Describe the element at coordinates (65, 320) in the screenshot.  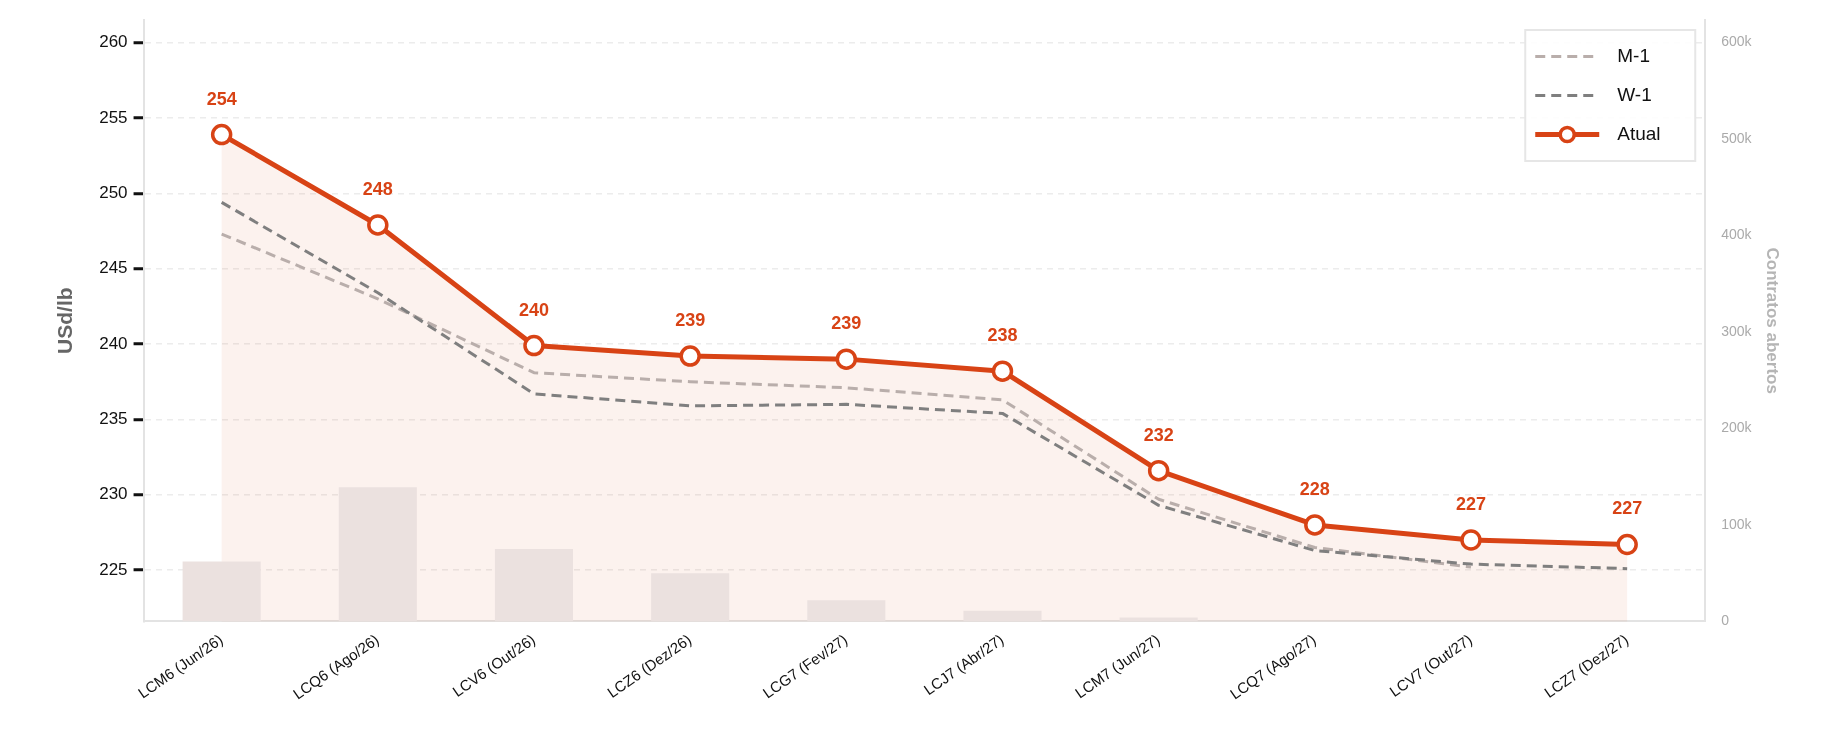
I see `y-axis-title: USd/lb` at that location.